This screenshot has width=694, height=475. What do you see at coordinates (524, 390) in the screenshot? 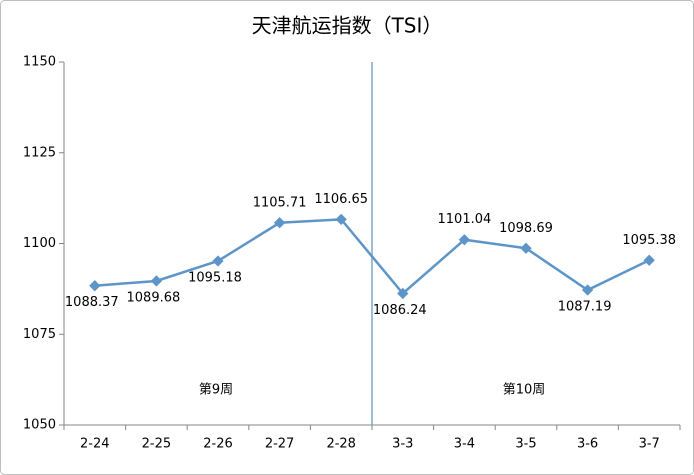
I see `week-label: 第10周` at bounding box center [524, 390].